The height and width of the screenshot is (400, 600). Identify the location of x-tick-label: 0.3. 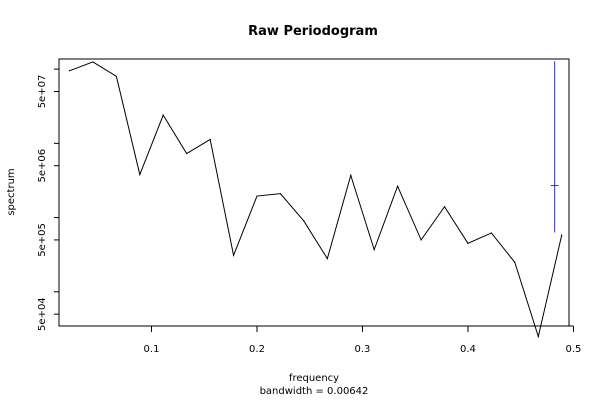
(363, 349).